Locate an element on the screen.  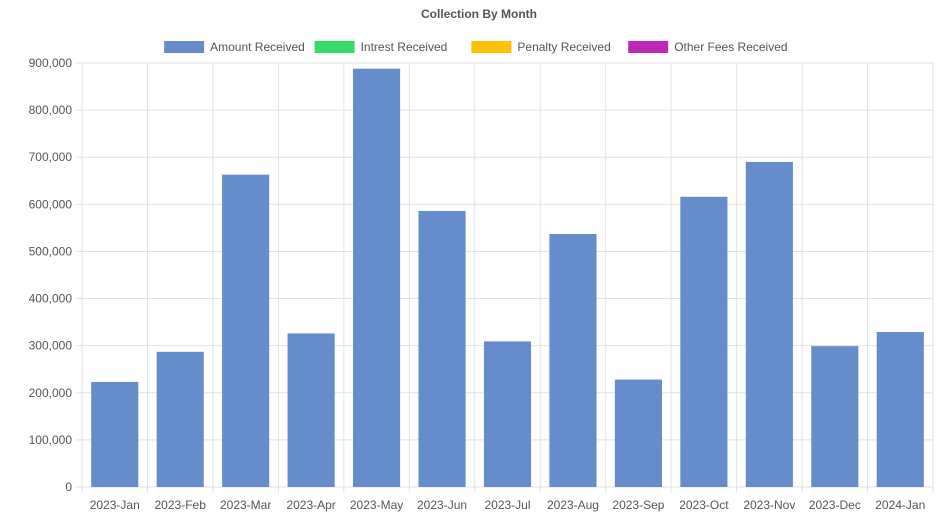
y-tick-label: 900,000 is located at coordinates (51, 63).